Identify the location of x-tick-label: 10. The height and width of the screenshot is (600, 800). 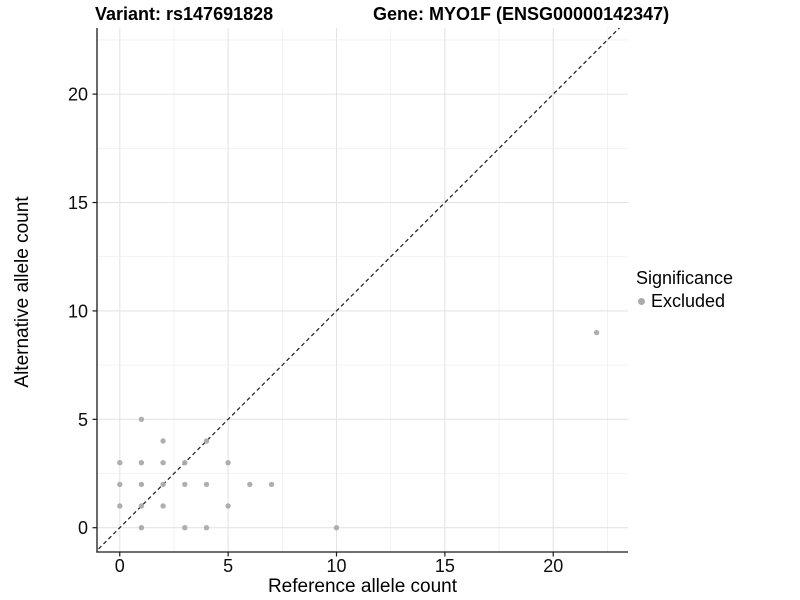
(336, 566).